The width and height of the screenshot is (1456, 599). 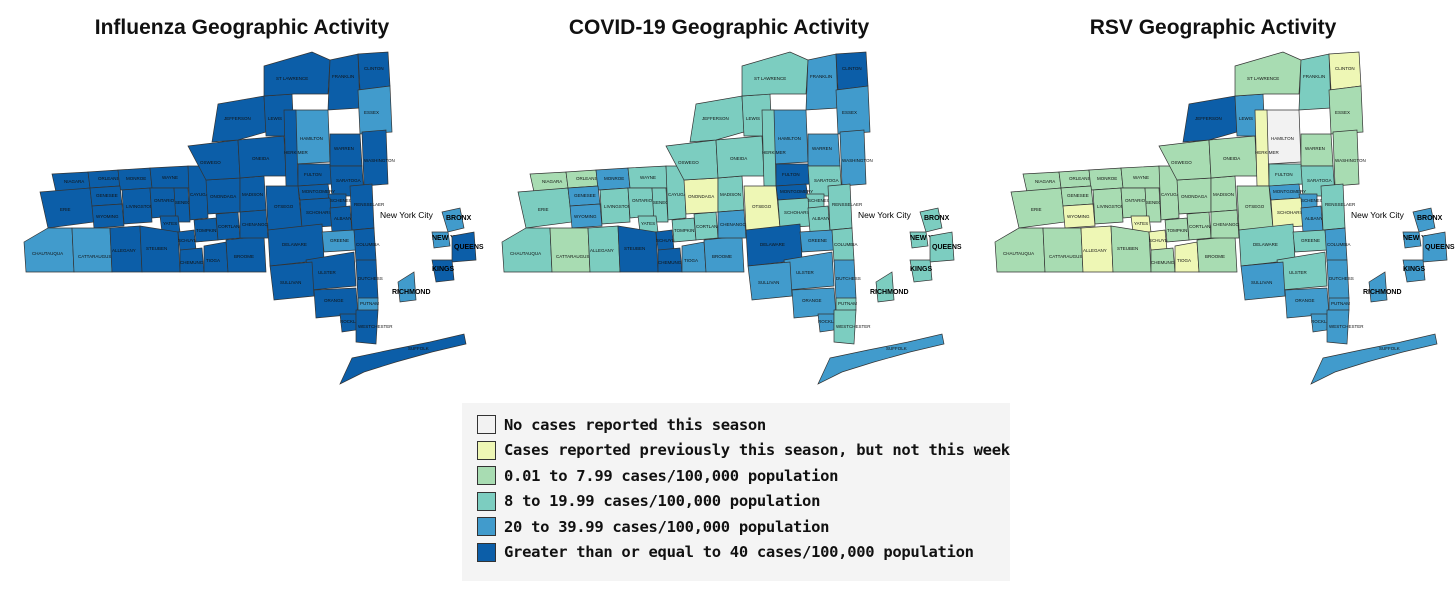 I want to click on county-newyork, so click(x=919, y=240).